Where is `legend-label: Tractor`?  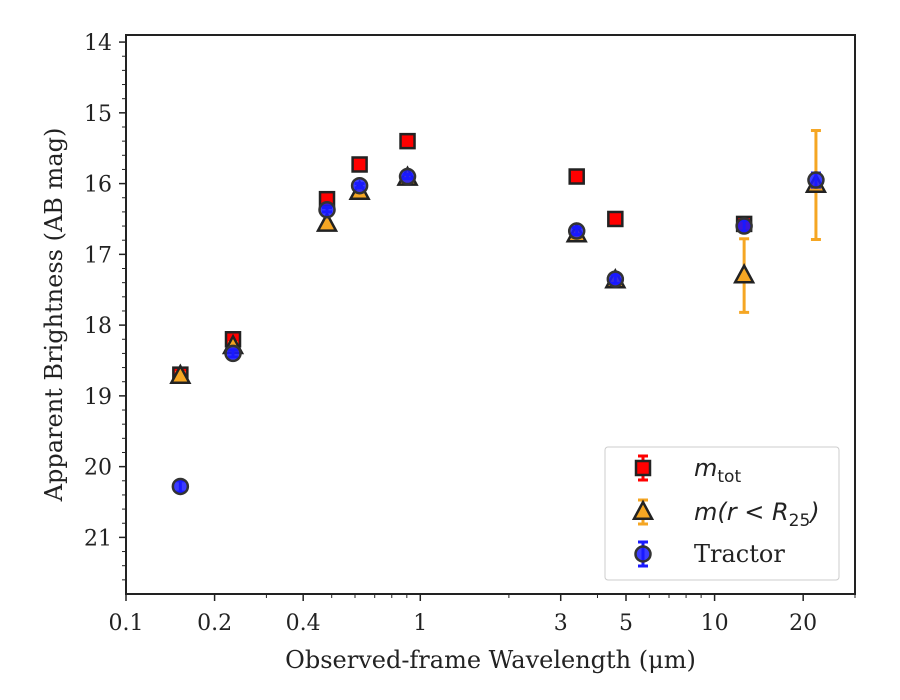 legend-label: Tractor is located at coordinates (739, 554).